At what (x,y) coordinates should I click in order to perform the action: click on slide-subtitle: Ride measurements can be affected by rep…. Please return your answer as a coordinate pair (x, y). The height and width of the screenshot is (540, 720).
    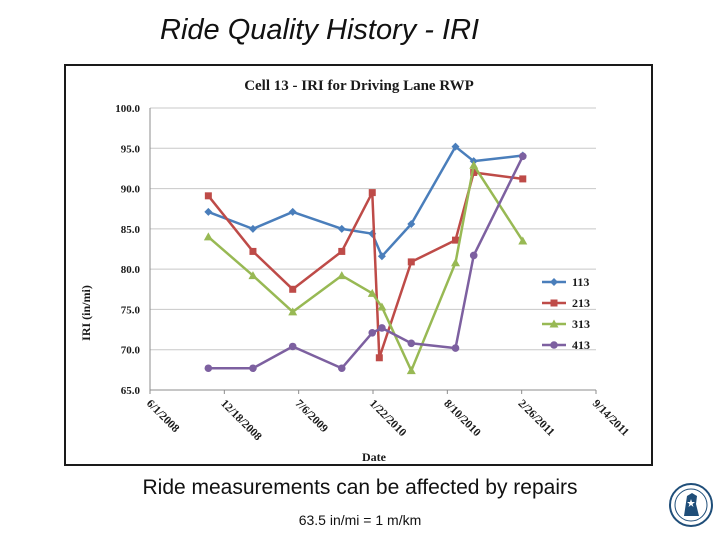
    Looking at the image, I should click on (360, 487).